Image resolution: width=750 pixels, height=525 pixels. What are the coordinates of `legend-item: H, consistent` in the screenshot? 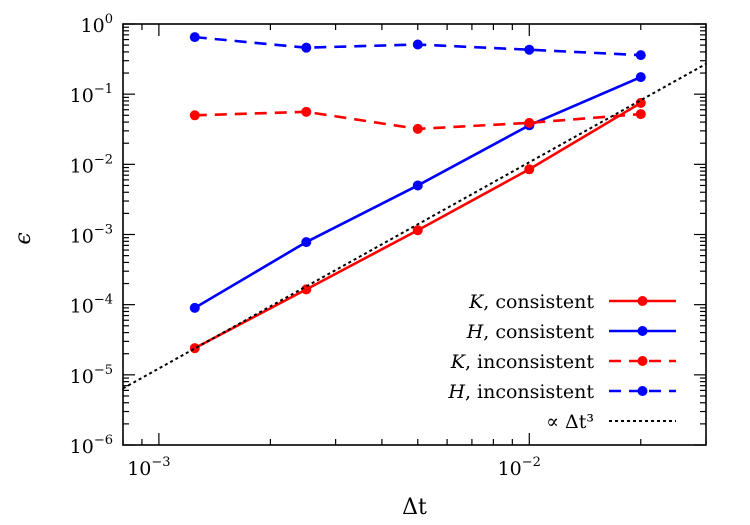 It's located at (571, 332).